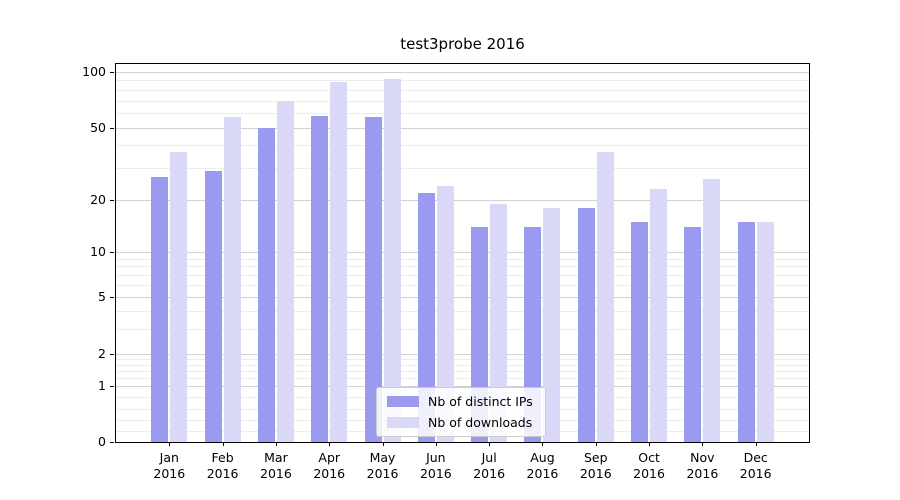 This screenshot has width=900, height=500. What do you see at coordinates (542, 465) in the screenshot?
I see `x-tick-label: Aug 2016` at bounding box center [542, 465].